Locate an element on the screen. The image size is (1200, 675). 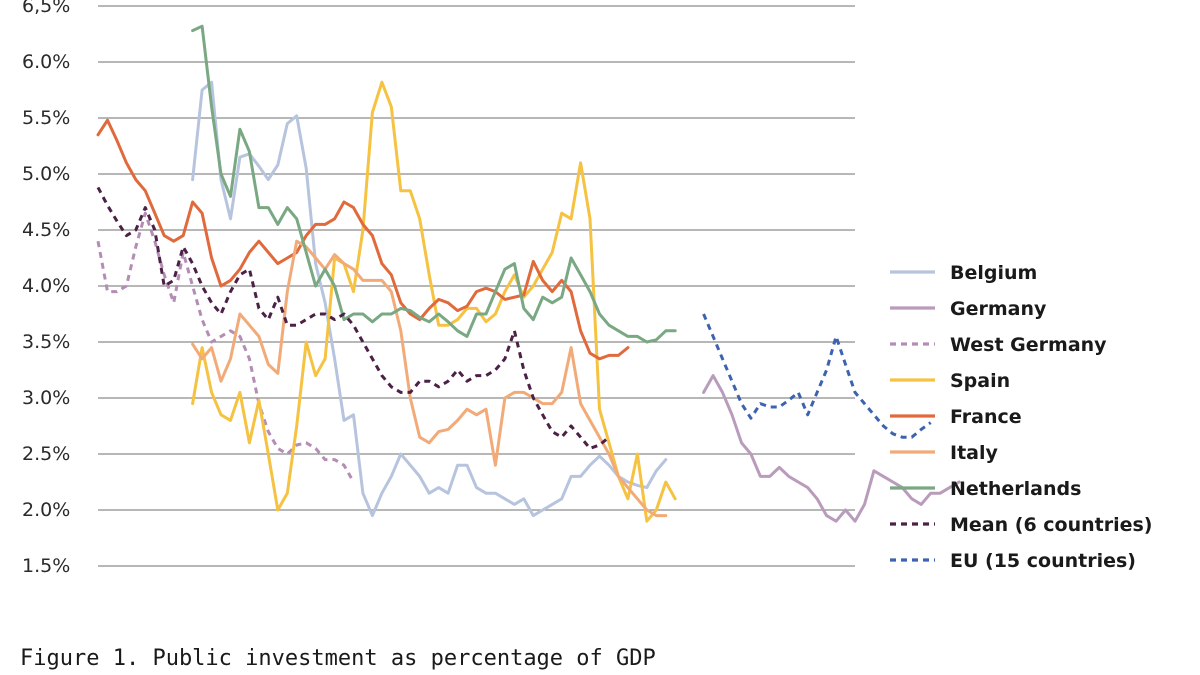
y-tick-label: 1.5% is located at coordinates (46, 566).